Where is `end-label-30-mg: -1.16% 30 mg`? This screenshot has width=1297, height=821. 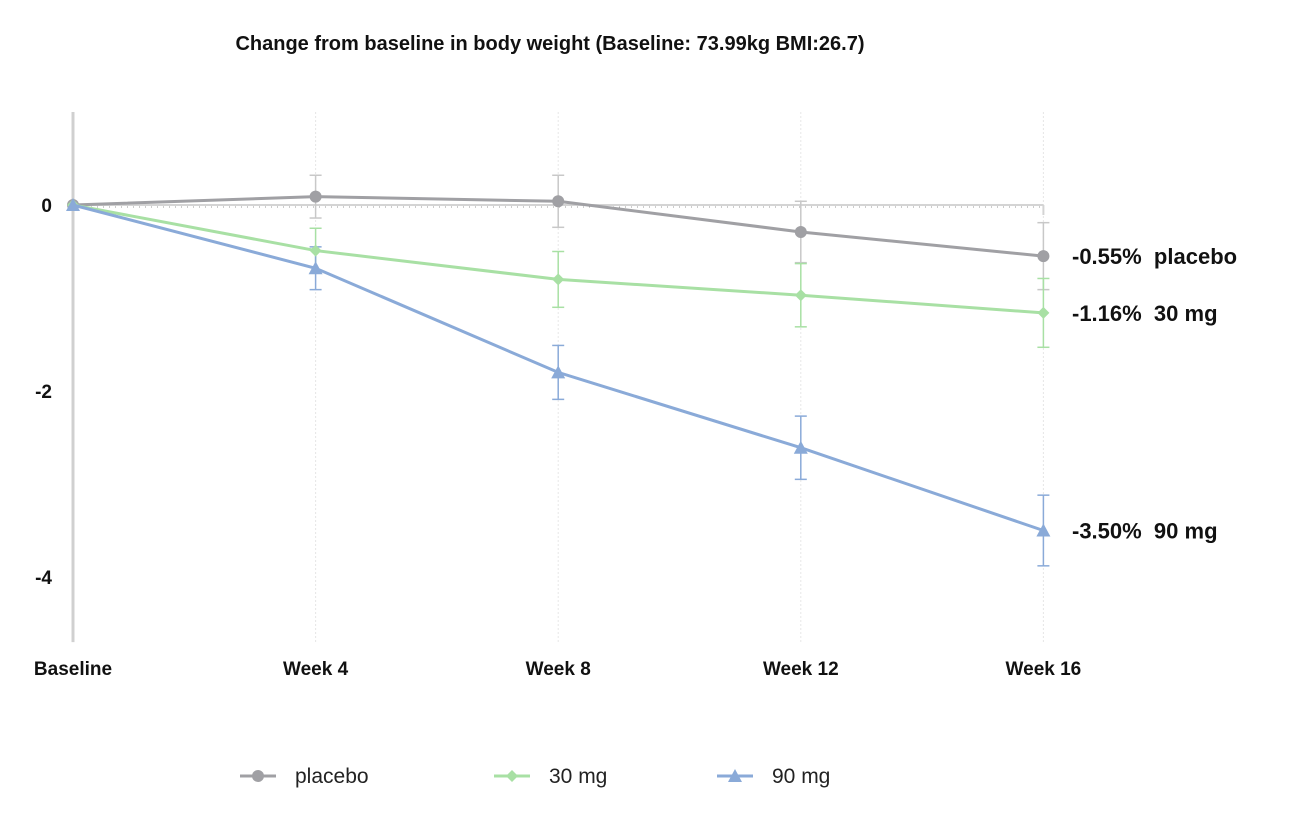 end-label-30-mg: -1.16% 30 mg is located at coordinates (1145, 313).